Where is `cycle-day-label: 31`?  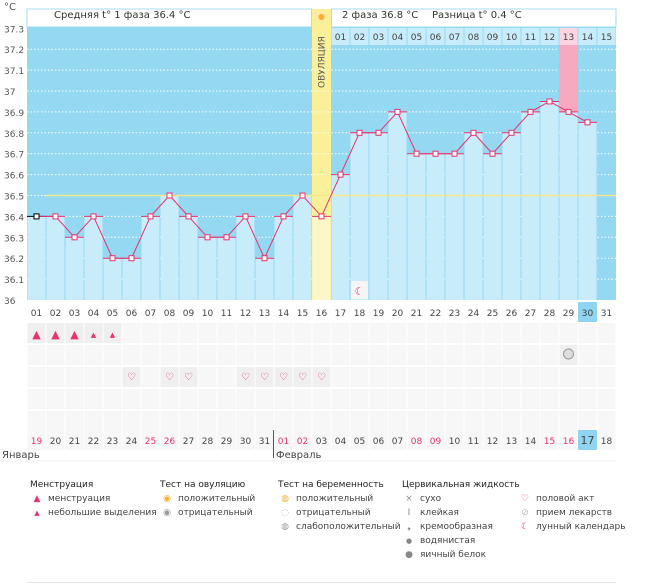 cycle-day-label: 31 is located at coordinates (606, 314).